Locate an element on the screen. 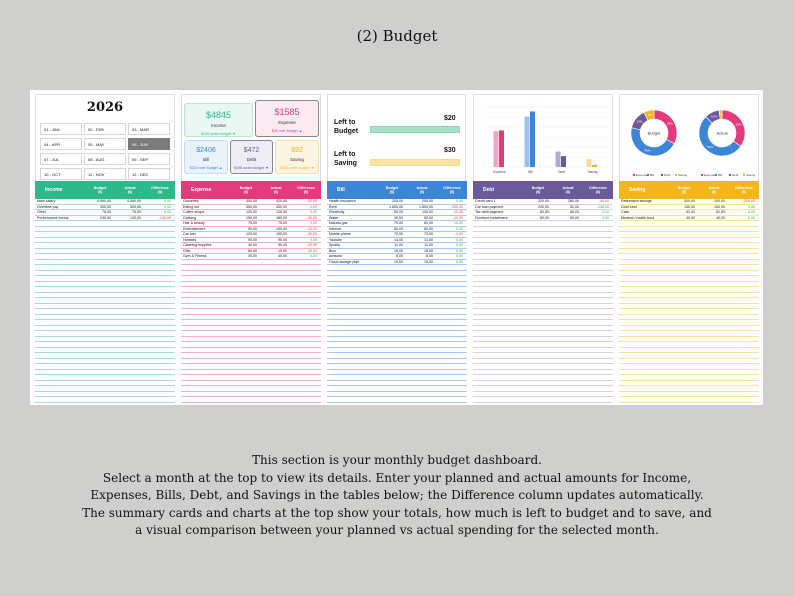 The height and width of the screenshot is (596, 794). budget-cell: 10,00 is located at coordinates (398, 261).